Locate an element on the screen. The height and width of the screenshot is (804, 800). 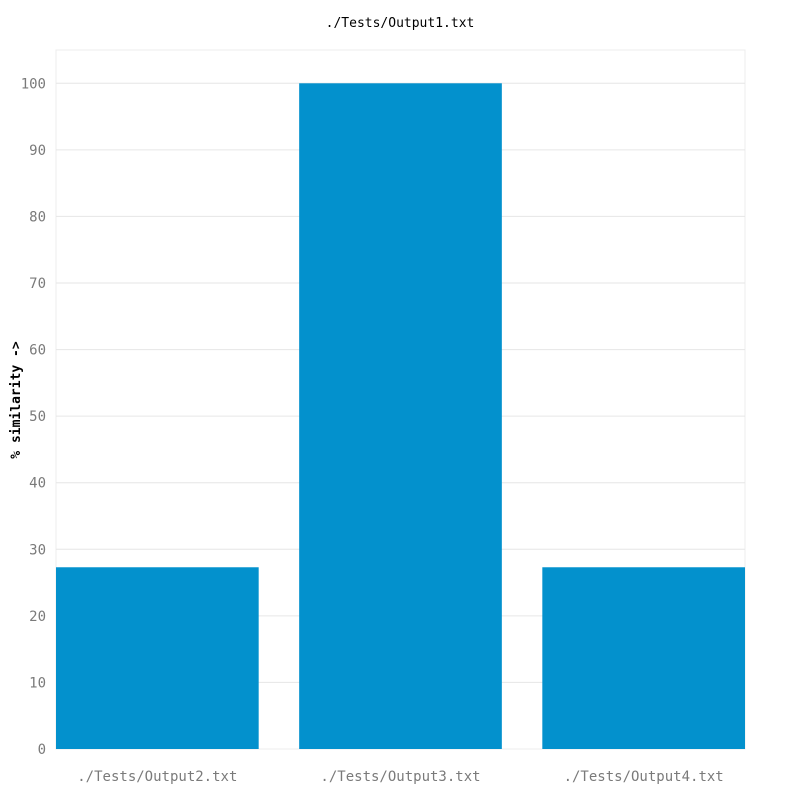
y-tick-label: 80 is located at coordinates (37, 217).